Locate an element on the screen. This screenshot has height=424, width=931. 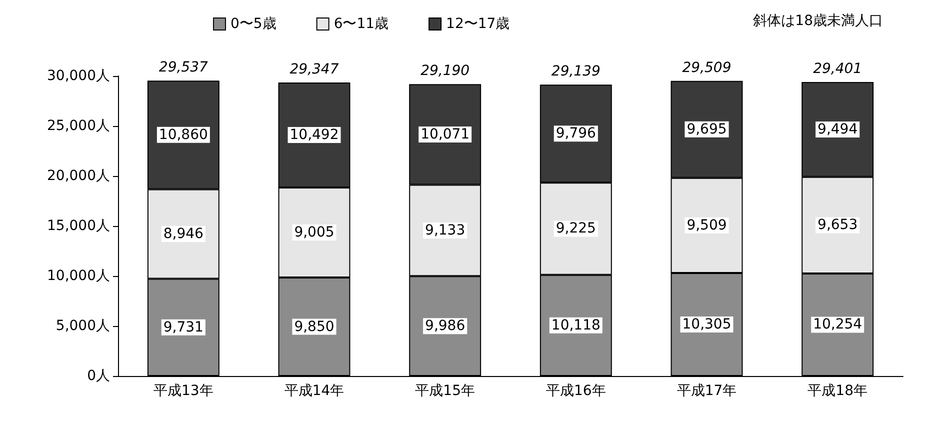
data-label: 9,986 is located at coordinates (445, 326).